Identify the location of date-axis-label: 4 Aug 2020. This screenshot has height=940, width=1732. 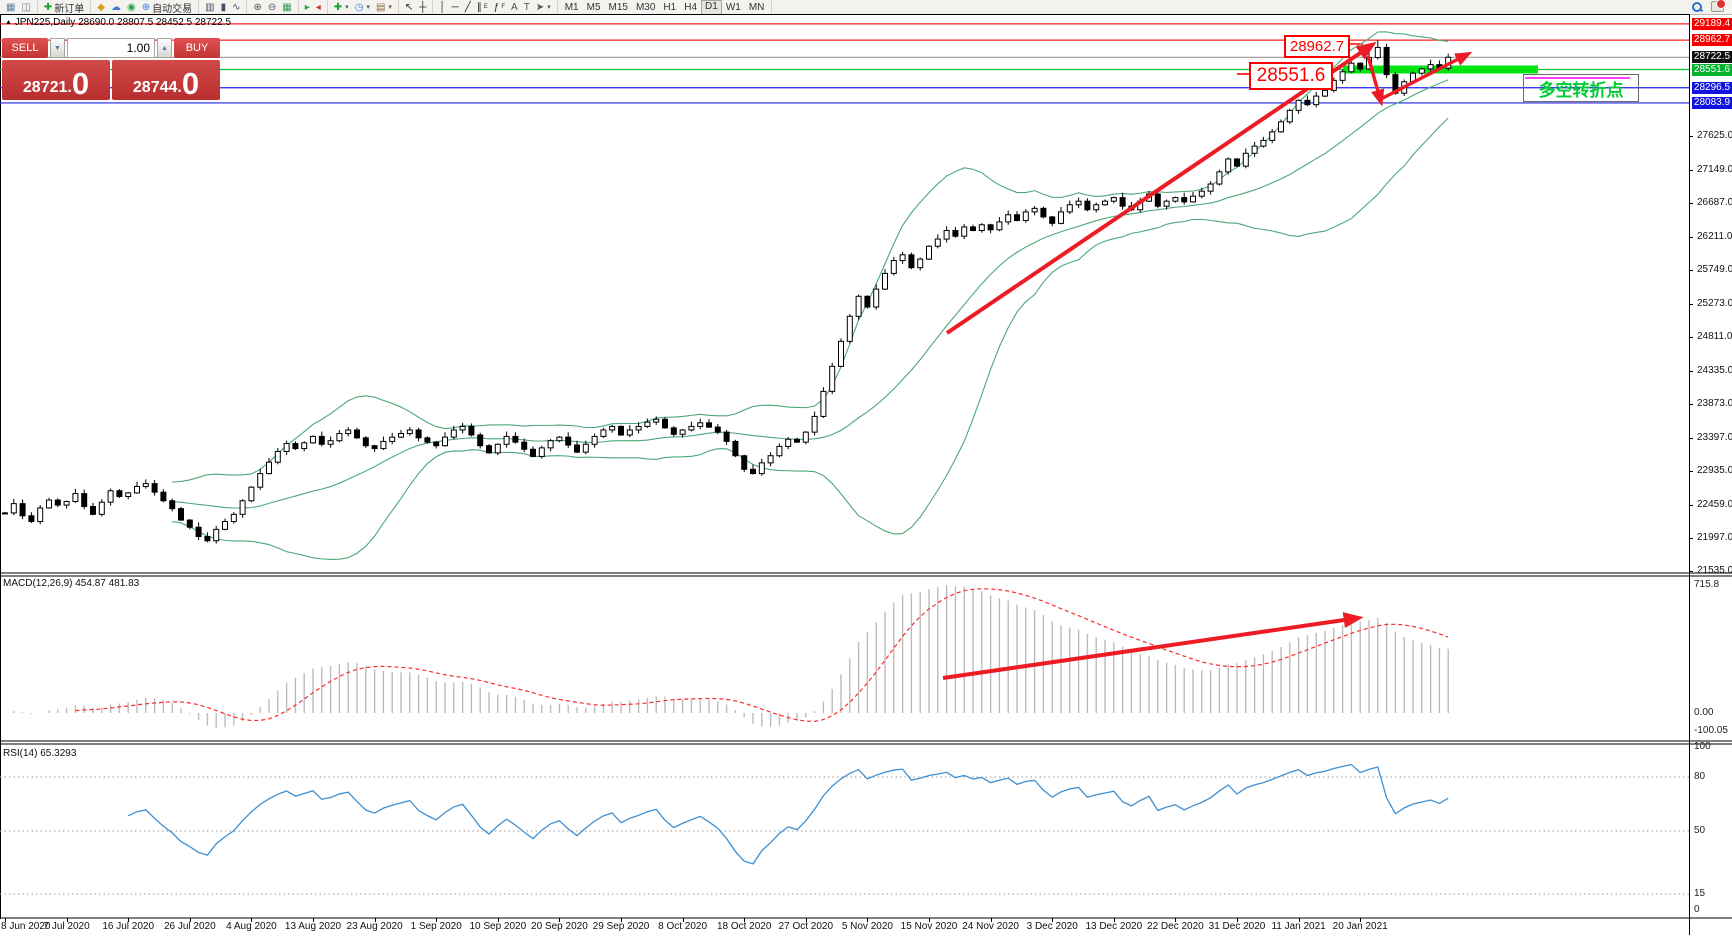
(251, 926).